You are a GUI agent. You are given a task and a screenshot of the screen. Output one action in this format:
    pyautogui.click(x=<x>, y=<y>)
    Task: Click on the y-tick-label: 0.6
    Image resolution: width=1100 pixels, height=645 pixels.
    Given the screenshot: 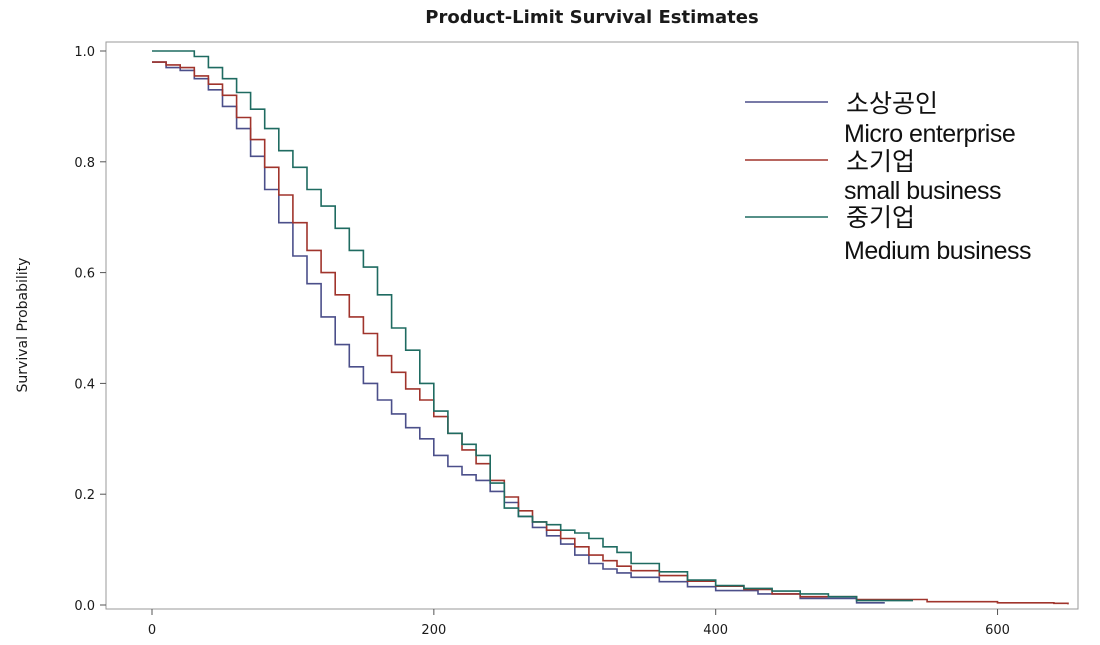 What is the action you would take?
    pyautogui.click(x=84, y=274)
    